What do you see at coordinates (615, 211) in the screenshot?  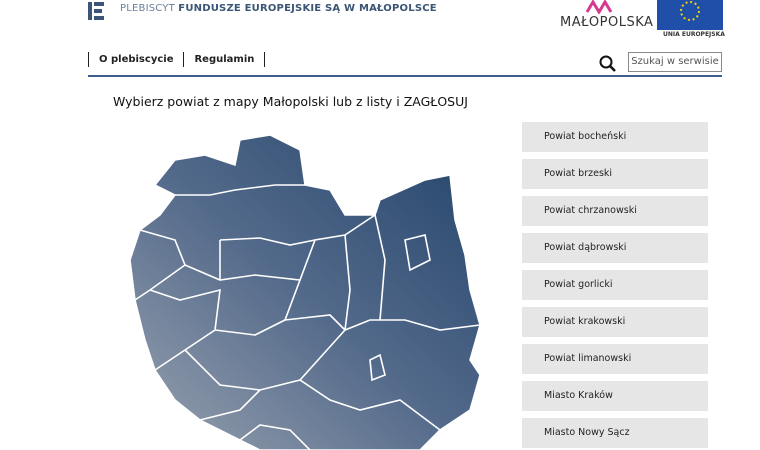 I see `district-item: Powiat chrzanowski` at bounding box center [615, 211].